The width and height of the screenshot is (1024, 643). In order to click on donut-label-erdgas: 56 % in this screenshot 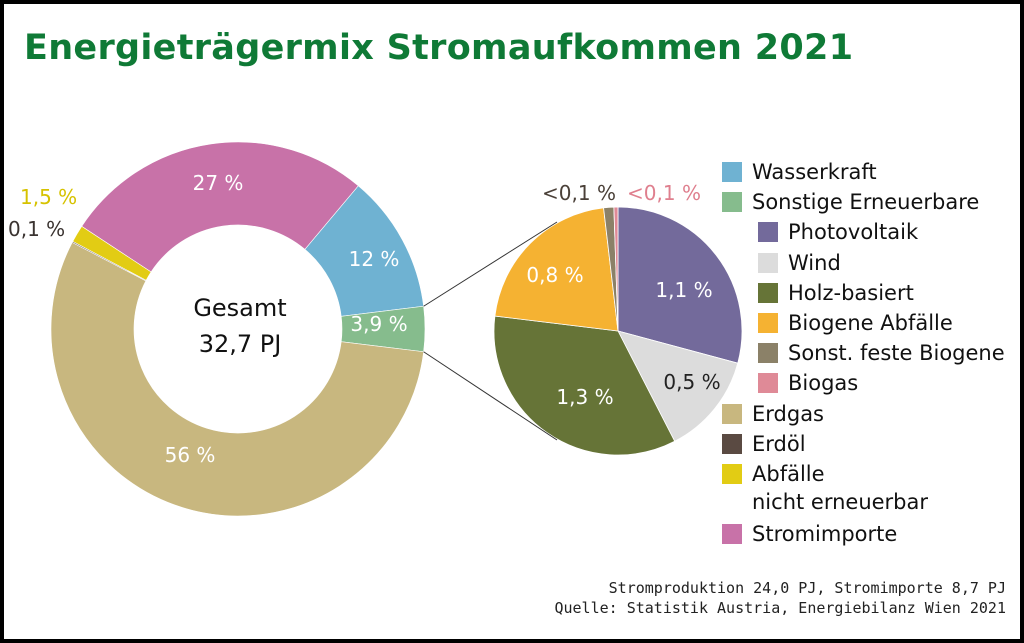, I will do `click(190, 455)`.